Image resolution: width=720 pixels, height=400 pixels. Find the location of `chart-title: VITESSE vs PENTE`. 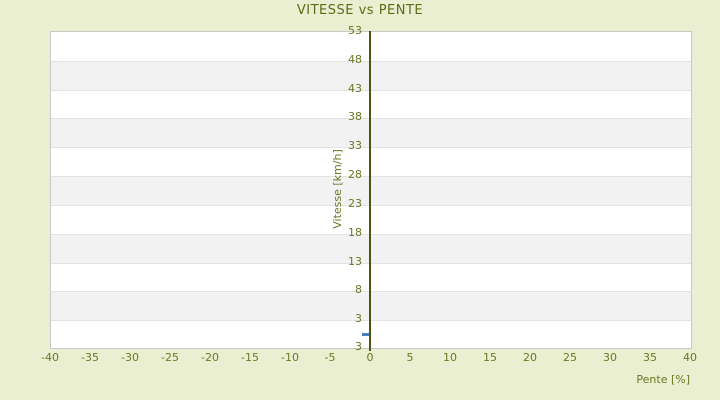

chart-title: VITESSE vs PENTE is located at coordinates (360, 10).